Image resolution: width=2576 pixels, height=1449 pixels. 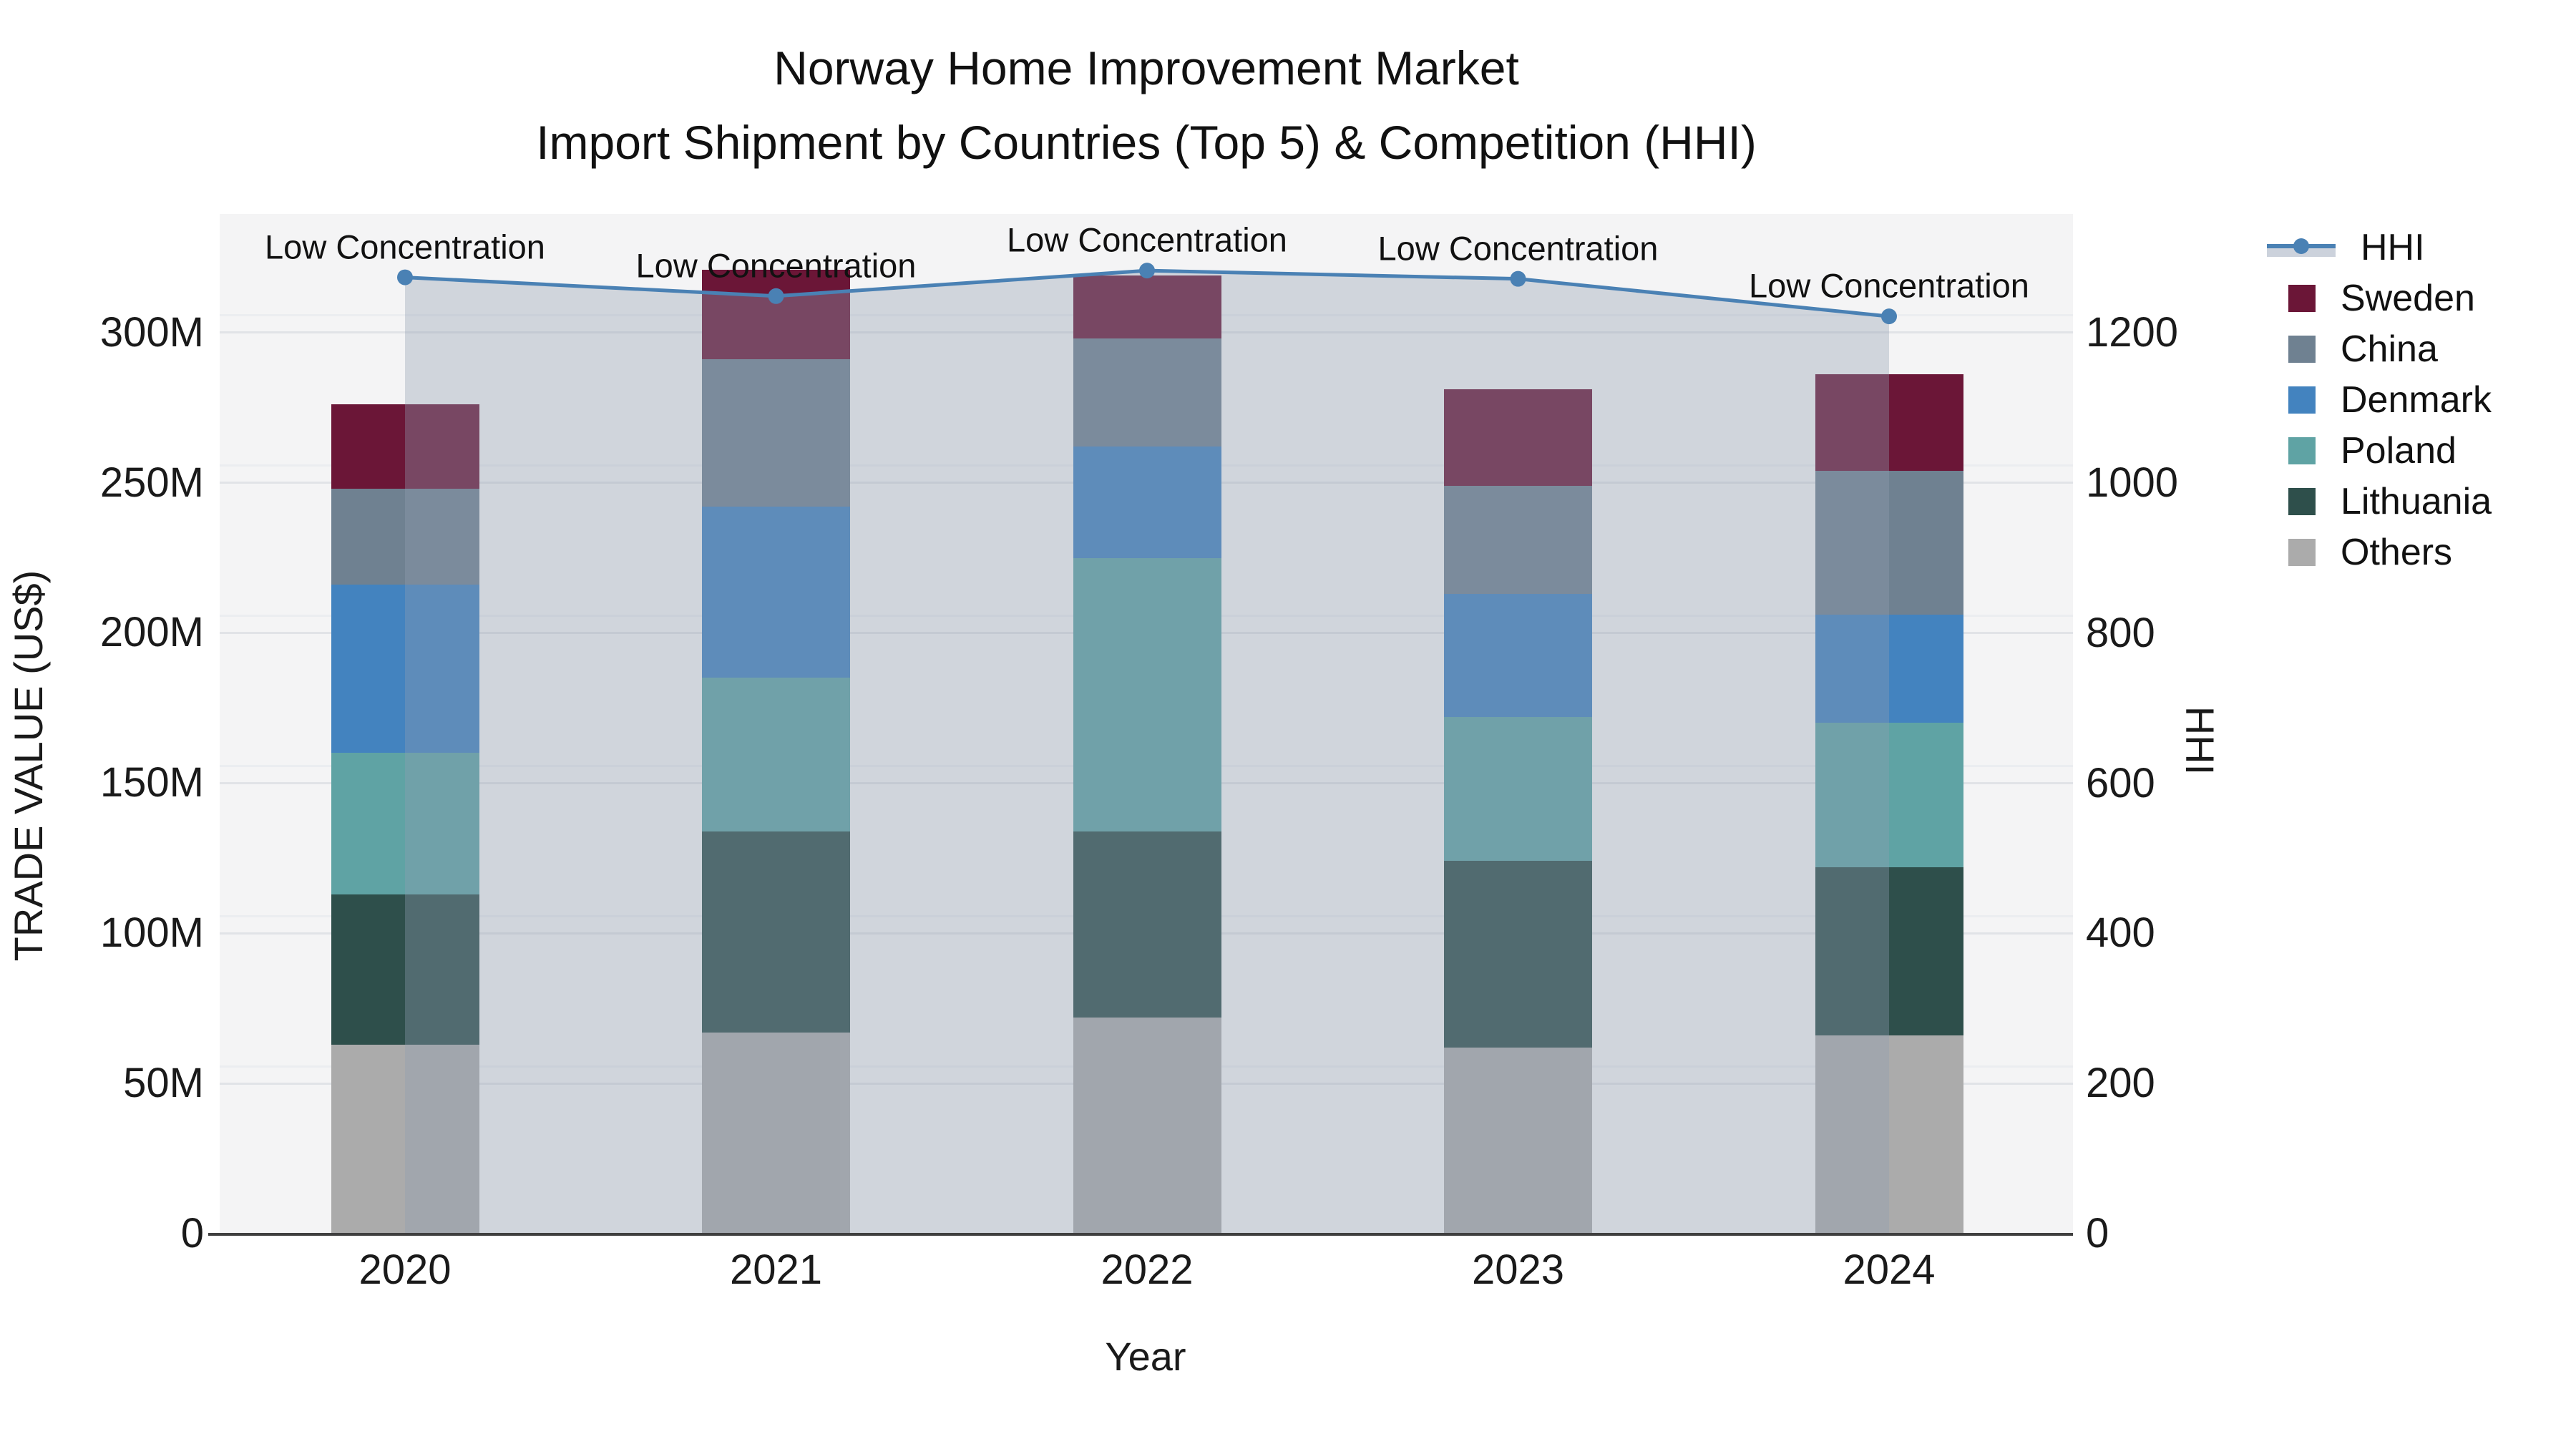 What do you see at coordinates (1889, 1269) in the screenshot?
I see `tick-x-2024: 2024` at bounding box center [1889, 1269].